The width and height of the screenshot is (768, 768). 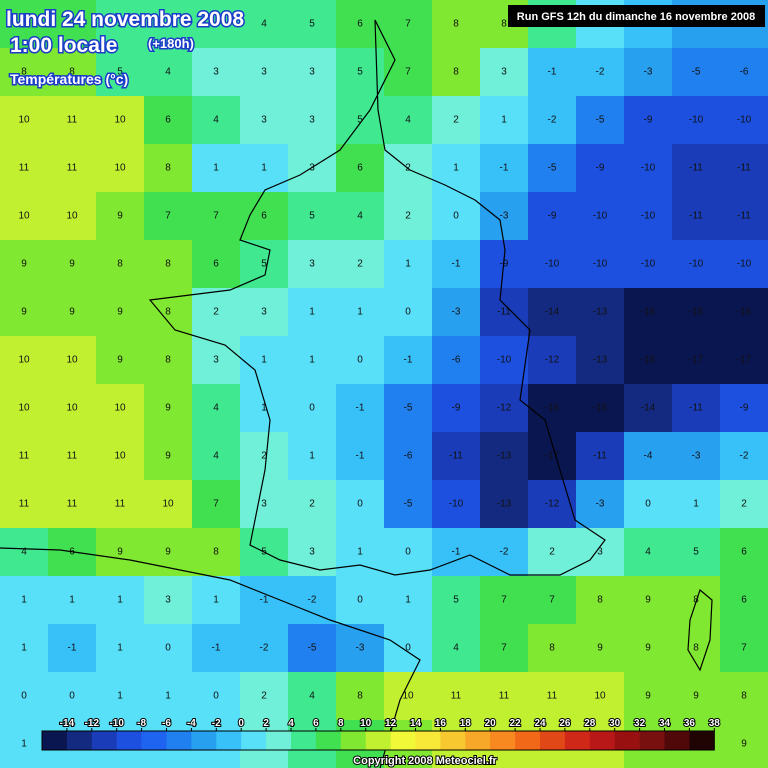 I want to click on legend-tick-label: 8, so click(x=341, y=723).